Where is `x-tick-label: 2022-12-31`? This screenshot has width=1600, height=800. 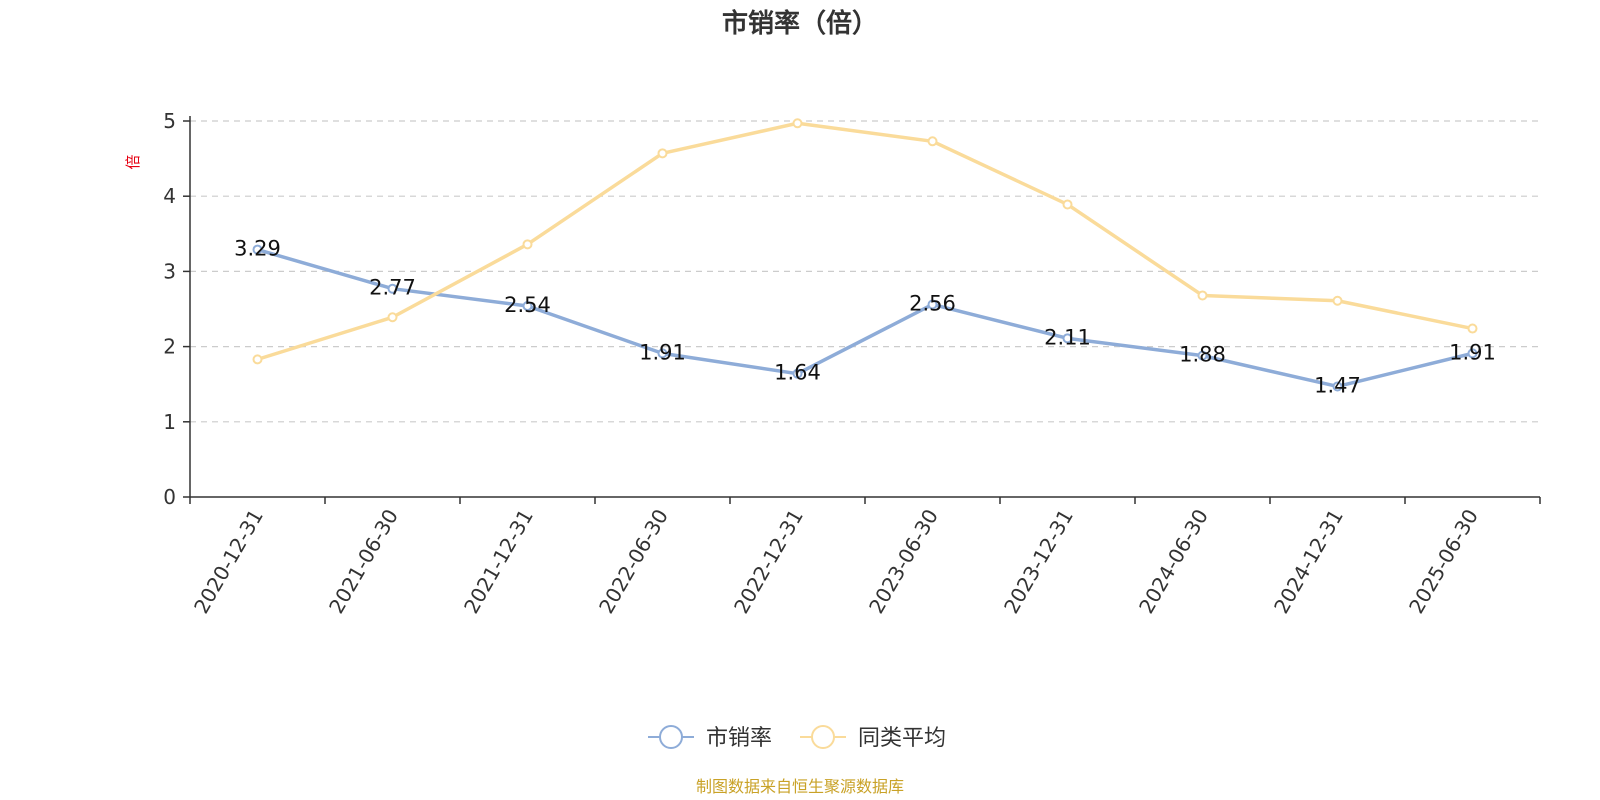 x-tick-label: 2022-12-31 is located at coordinates (768, 561).